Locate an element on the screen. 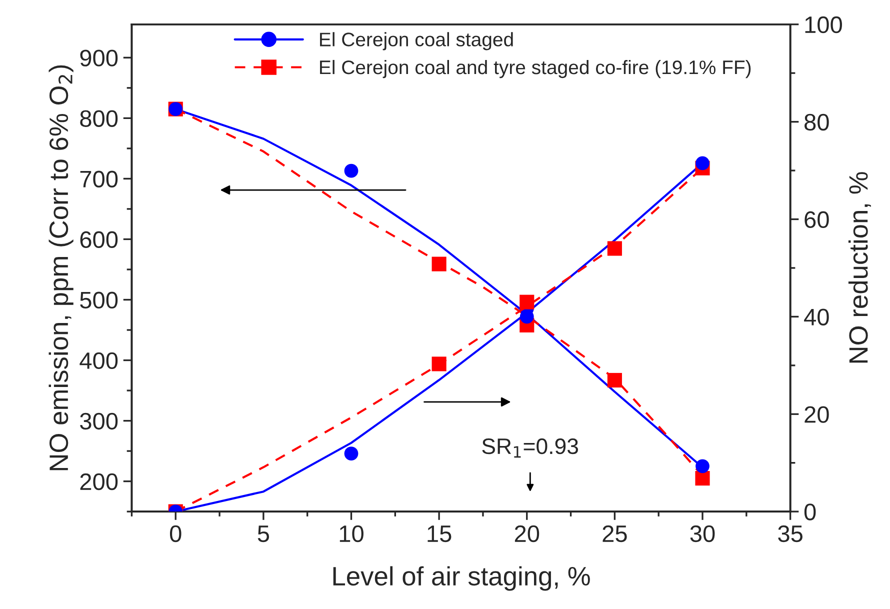  y-tick-label: 500 is located at coordinates (99, 300).